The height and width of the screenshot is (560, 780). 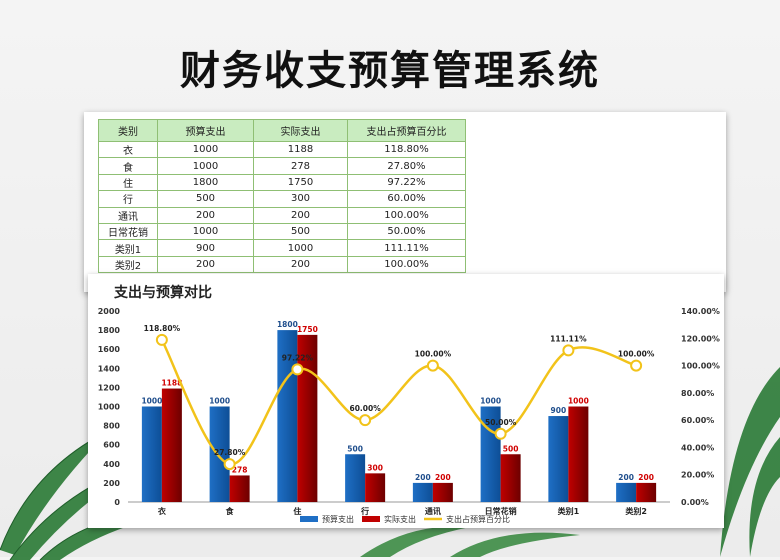 What do you see at coordinates (300, 231) in the screenshot?
I see `row-actual: 500` at bounding box center [300, 231].